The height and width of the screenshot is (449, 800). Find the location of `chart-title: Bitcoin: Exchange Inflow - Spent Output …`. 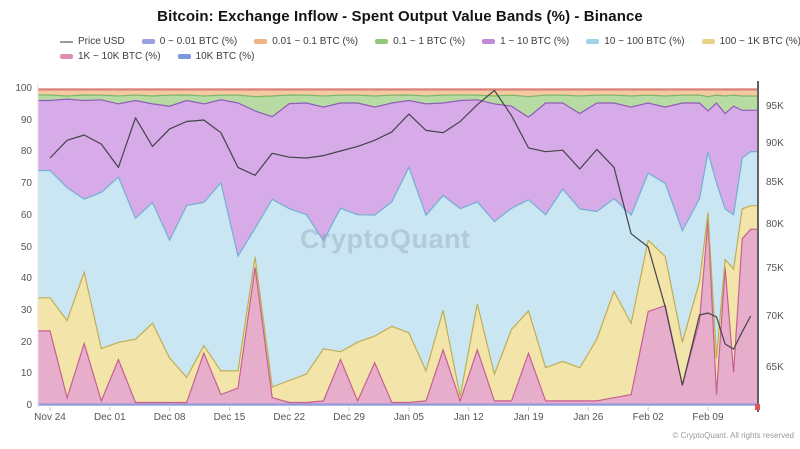

chart-title: Bitcoin: Exchange Inflow - Spent Output … is located at coordinates (400, 16).